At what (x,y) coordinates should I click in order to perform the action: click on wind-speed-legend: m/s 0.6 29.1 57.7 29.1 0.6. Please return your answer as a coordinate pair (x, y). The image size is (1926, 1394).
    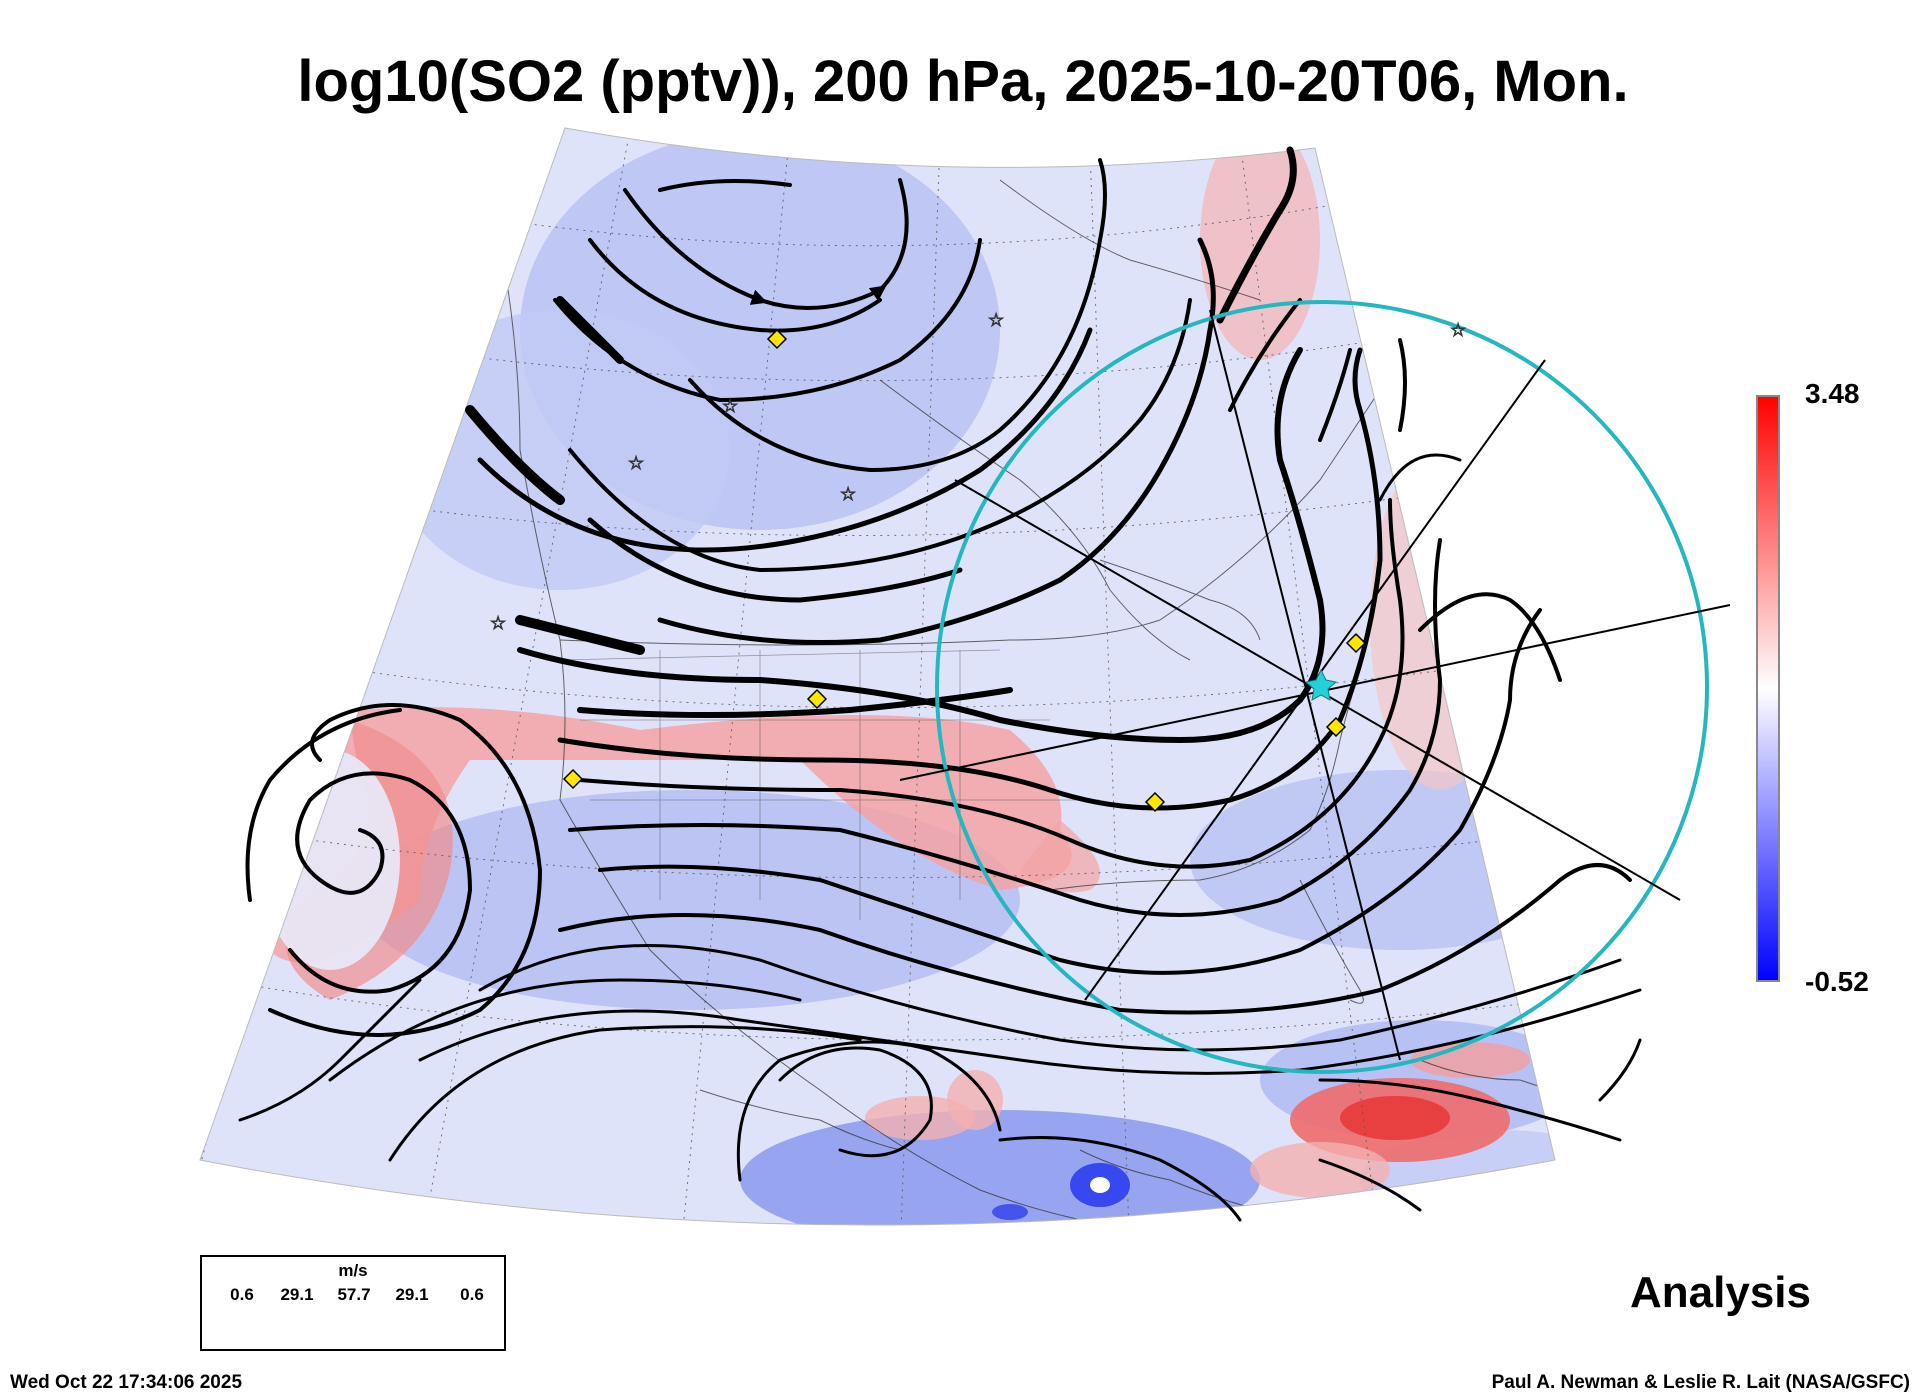
    Looking at the image, I should click on (353, 1303).